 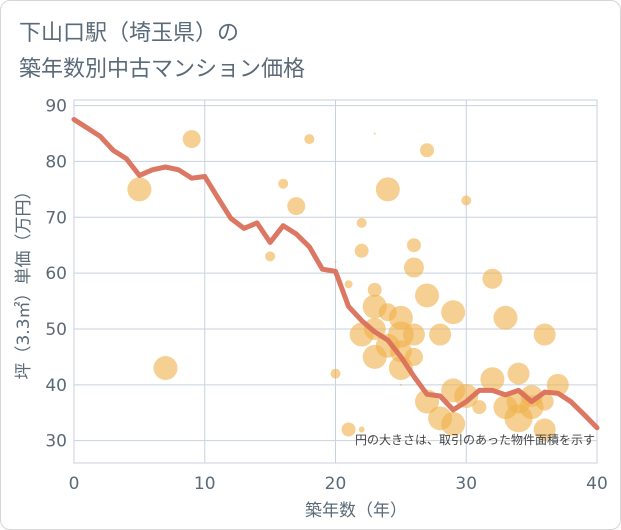 What do you see at coordinates (466, 484) in the screenshot?
I see `x-tick-label: 30` at bounding box center [466, 484].